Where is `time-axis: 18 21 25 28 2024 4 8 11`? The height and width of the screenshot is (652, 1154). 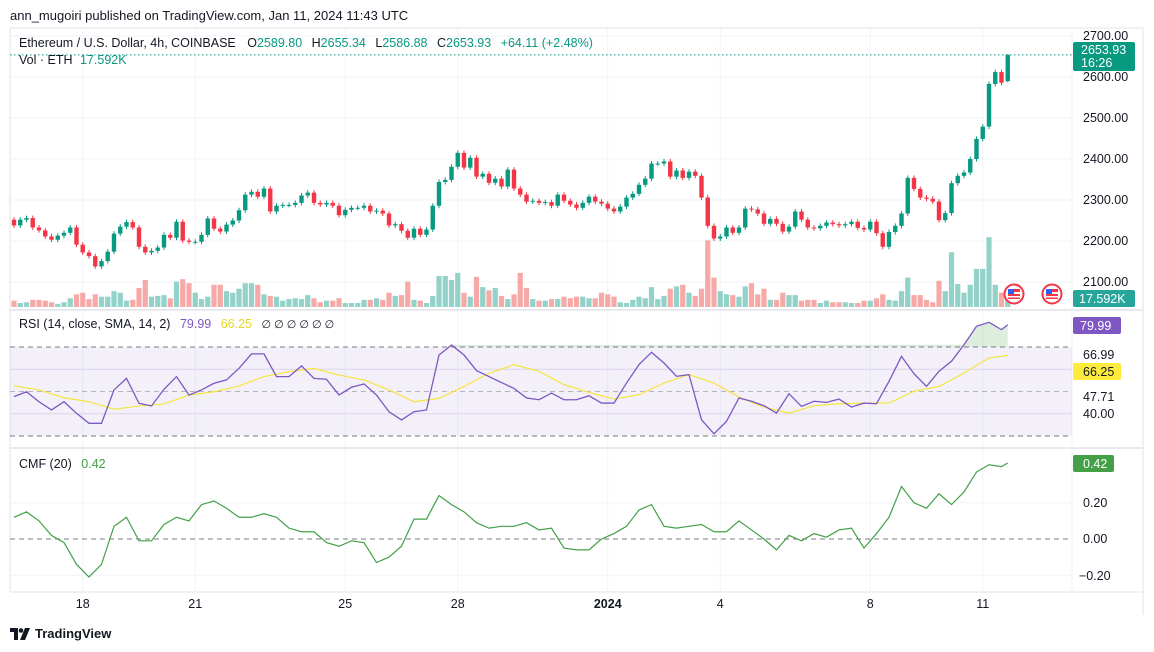 time-axis: 18 21 25 28 2024 4 8 11 is located at coordinates (532, 604).